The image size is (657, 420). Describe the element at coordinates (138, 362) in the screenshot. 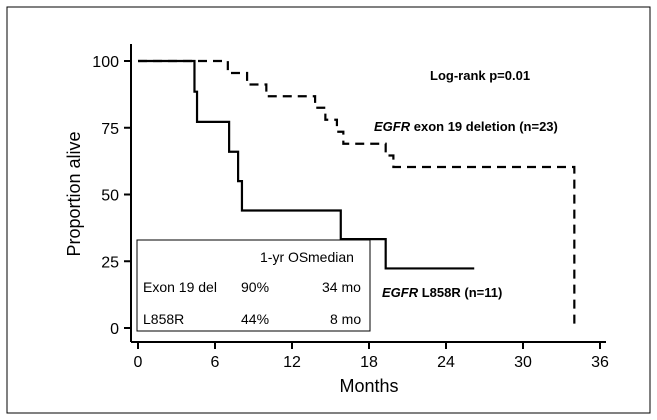

I see `x-tick-label: 0` at that location.